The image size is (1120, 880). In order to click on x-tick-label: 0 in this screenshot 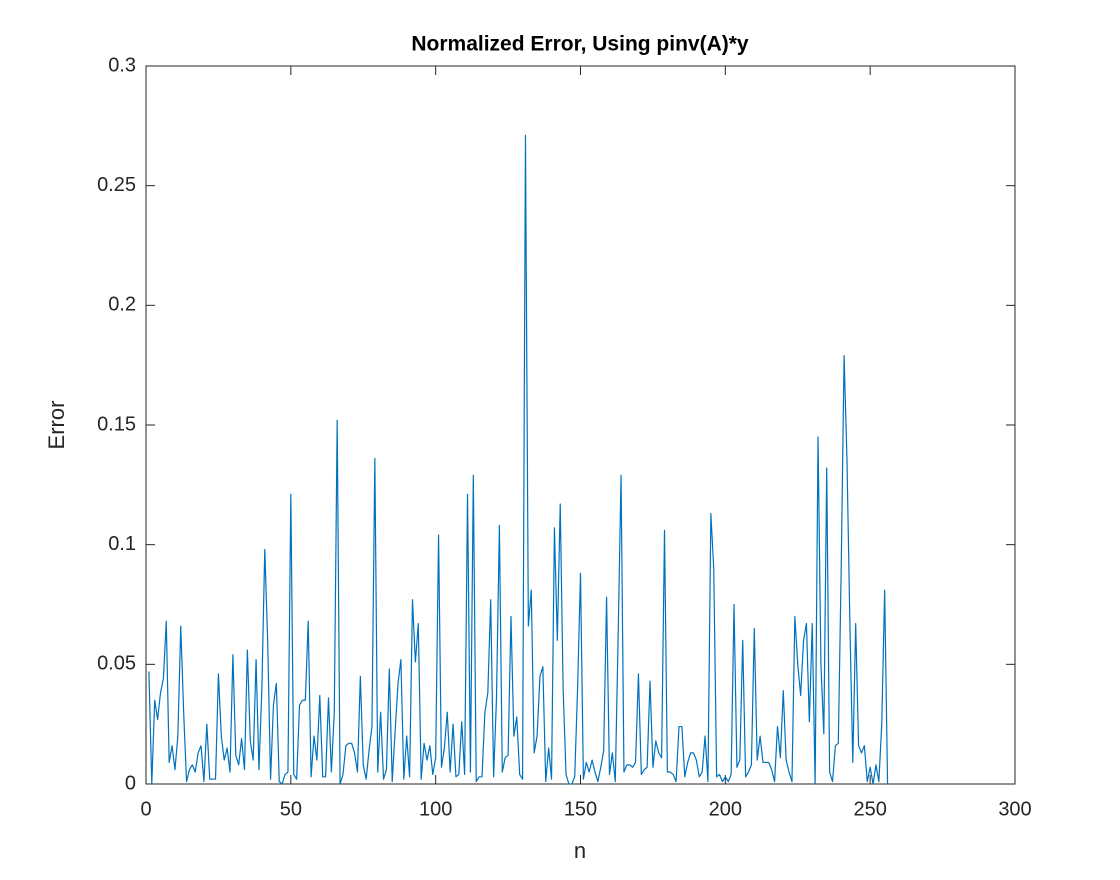, I will do `click(145, 809)`.